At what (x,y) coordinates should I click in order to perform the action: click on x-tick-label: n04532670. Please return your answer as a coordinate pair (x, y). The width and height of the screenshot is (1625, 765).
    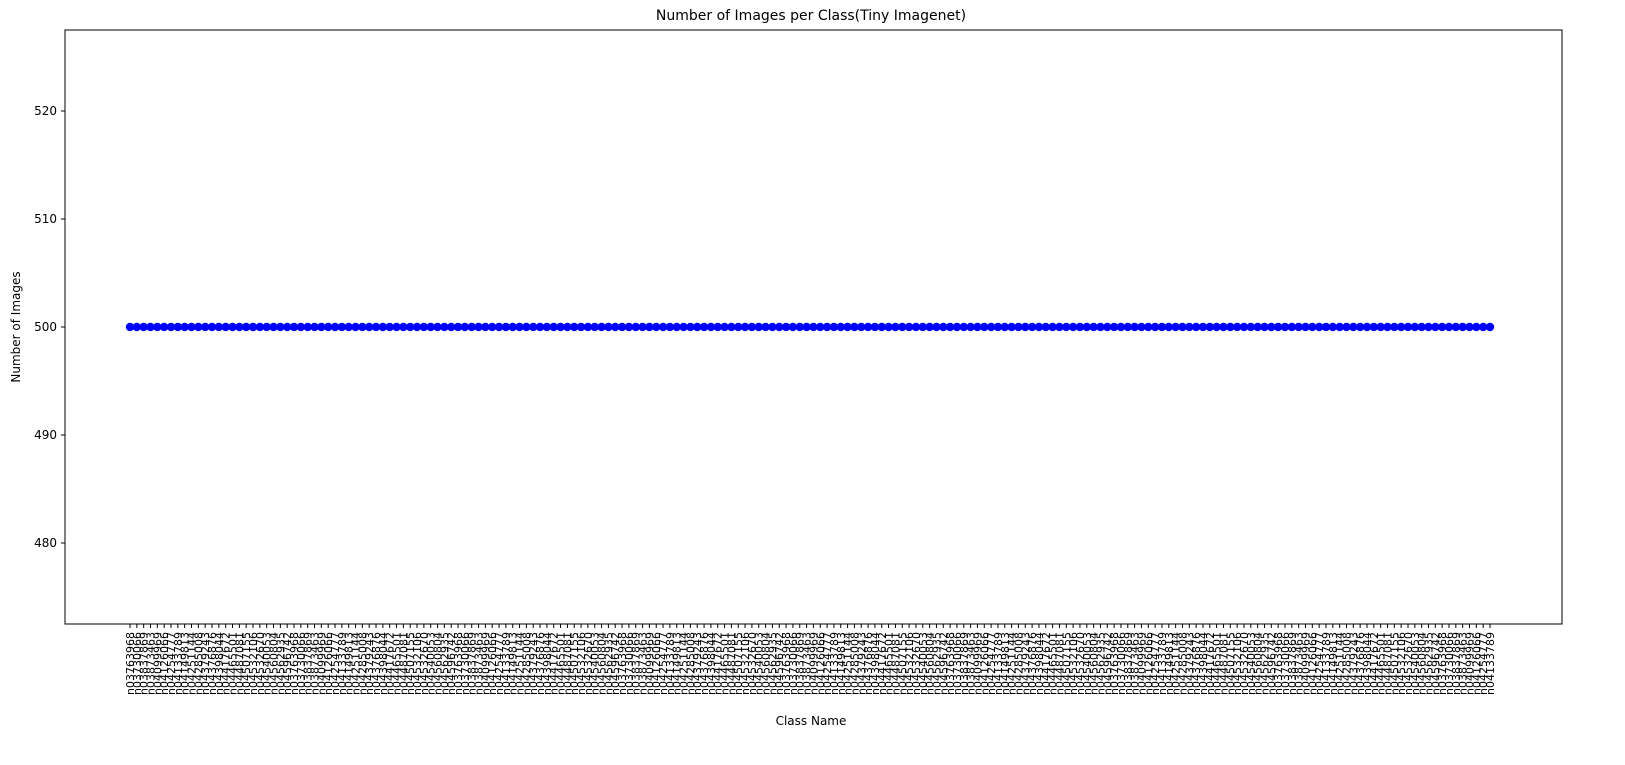
    Looking at the image, I should click on (1244, 663).